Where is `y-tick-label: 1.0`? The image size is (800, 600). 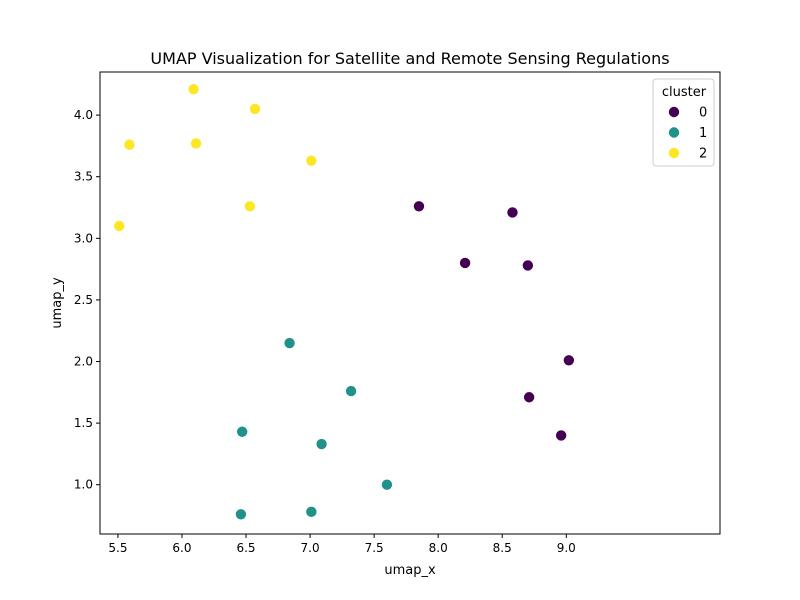
y-tick-label: 1.0 is located at coordinates (83, 485).